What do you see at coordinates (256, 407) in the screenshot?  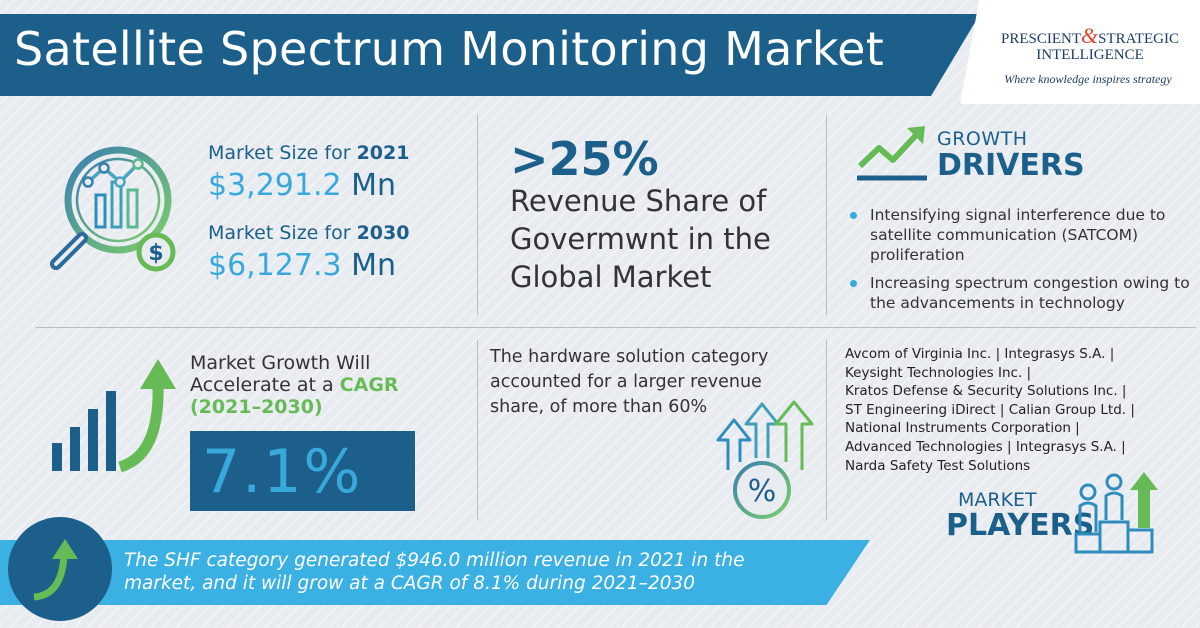 I see `cagr-period: (2021–2030)` at bounding box center [256, 407].